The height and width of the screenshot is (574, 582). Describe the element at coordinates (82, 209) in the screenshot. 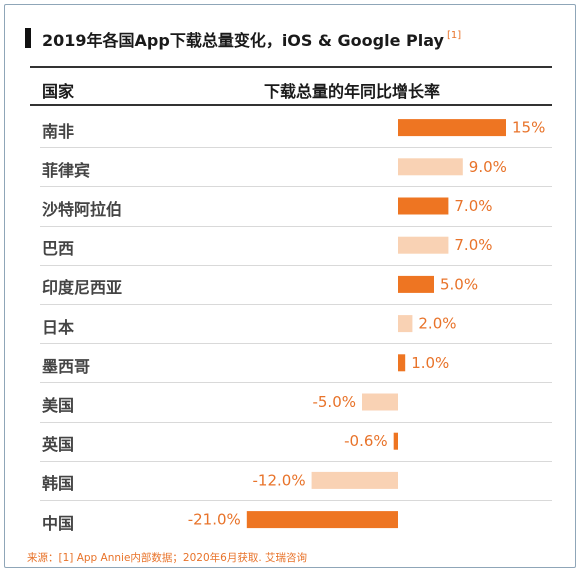

I see `country-label: 沙特阿拉伯` at that location.